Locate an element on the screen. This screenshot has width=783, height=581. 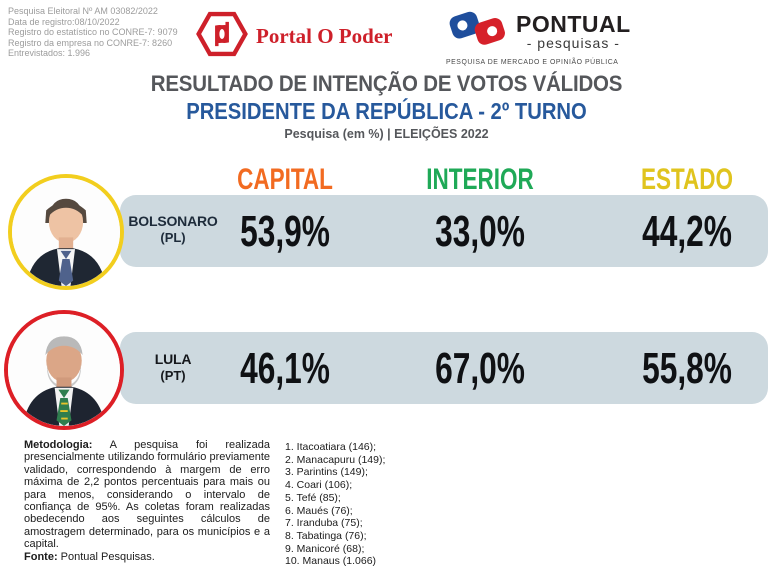
municipality-item: 10. Manaus (1.066) is located at coordinates (331, 561).